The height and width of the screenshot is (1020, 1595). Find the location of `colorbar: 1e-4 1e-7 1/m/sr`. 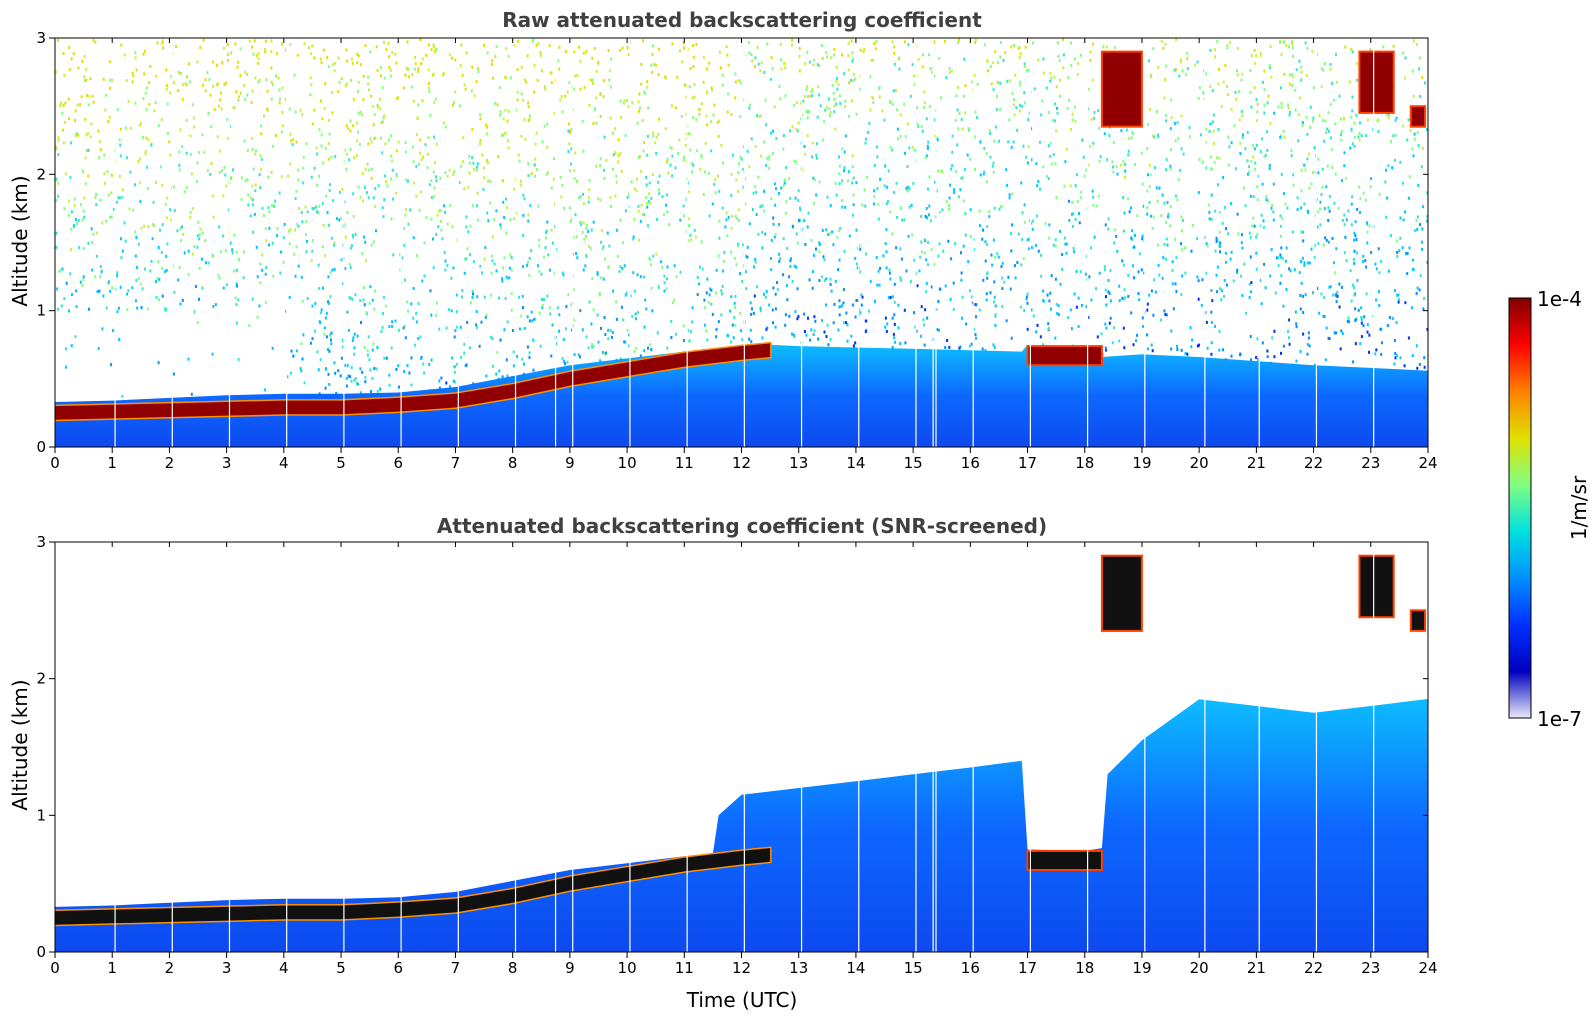

colorbar: 1e-4 1e-7 1/m/sr is located at coordinates (1549, 509).